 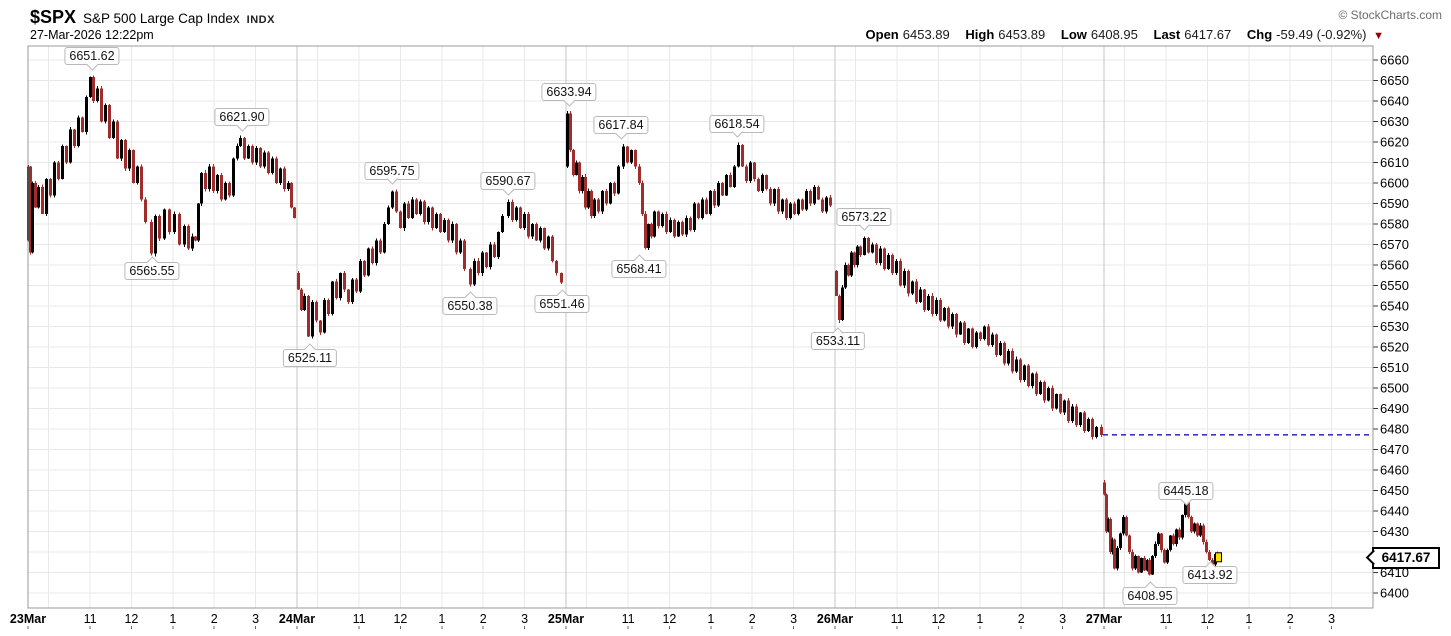 What do you see at coordinates (131, 619) in the screenshot?
I see `x-axis-hour-label: 12` at bounding box center [131, 619].